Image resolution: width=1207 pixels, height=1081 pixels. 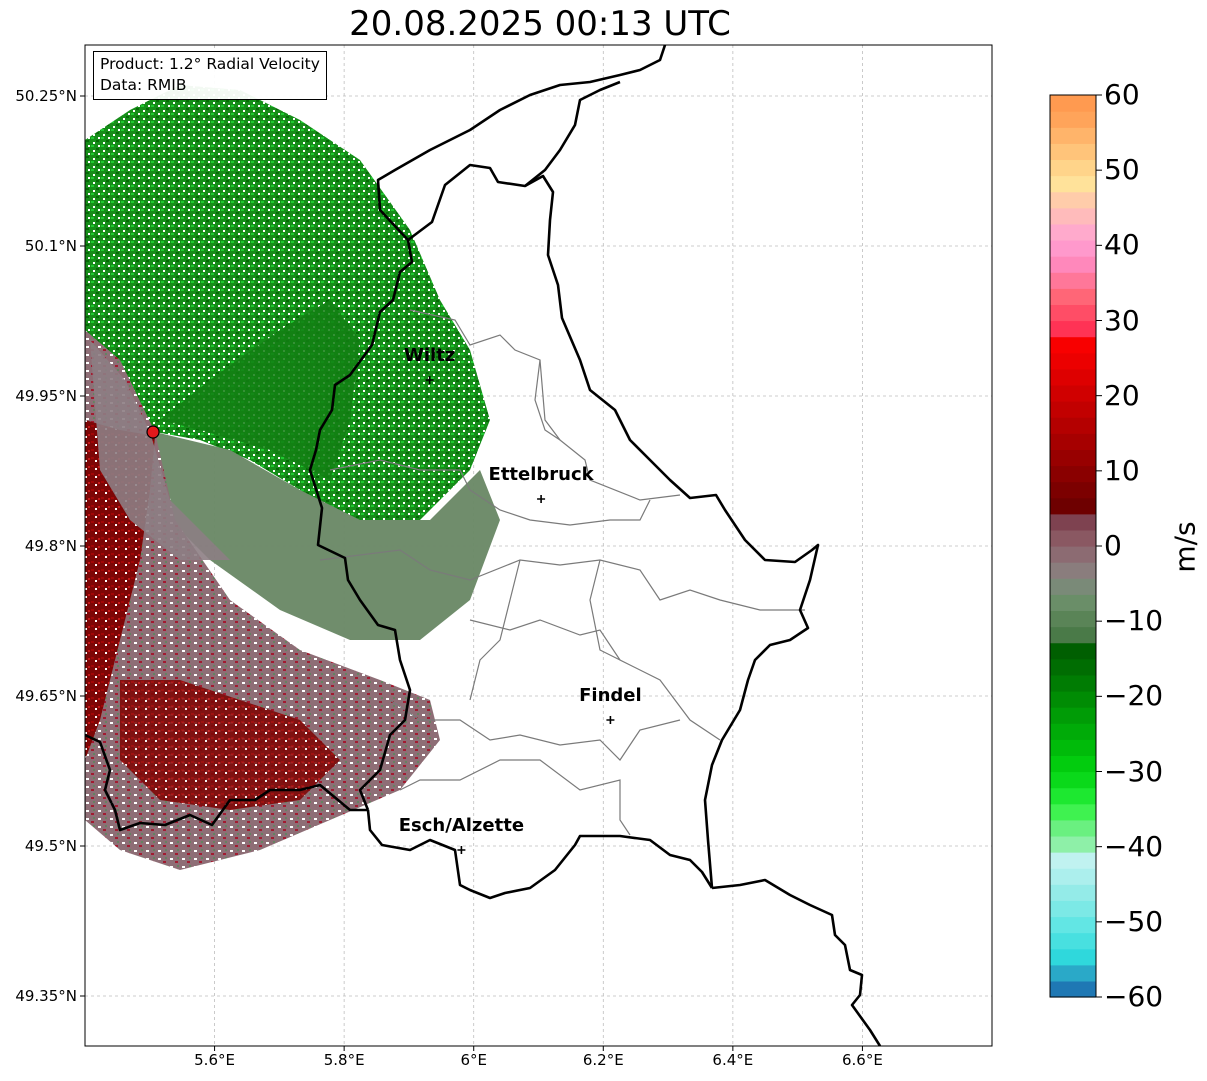 I want to click on outbound-echo-south, so click(x=230, y=745).